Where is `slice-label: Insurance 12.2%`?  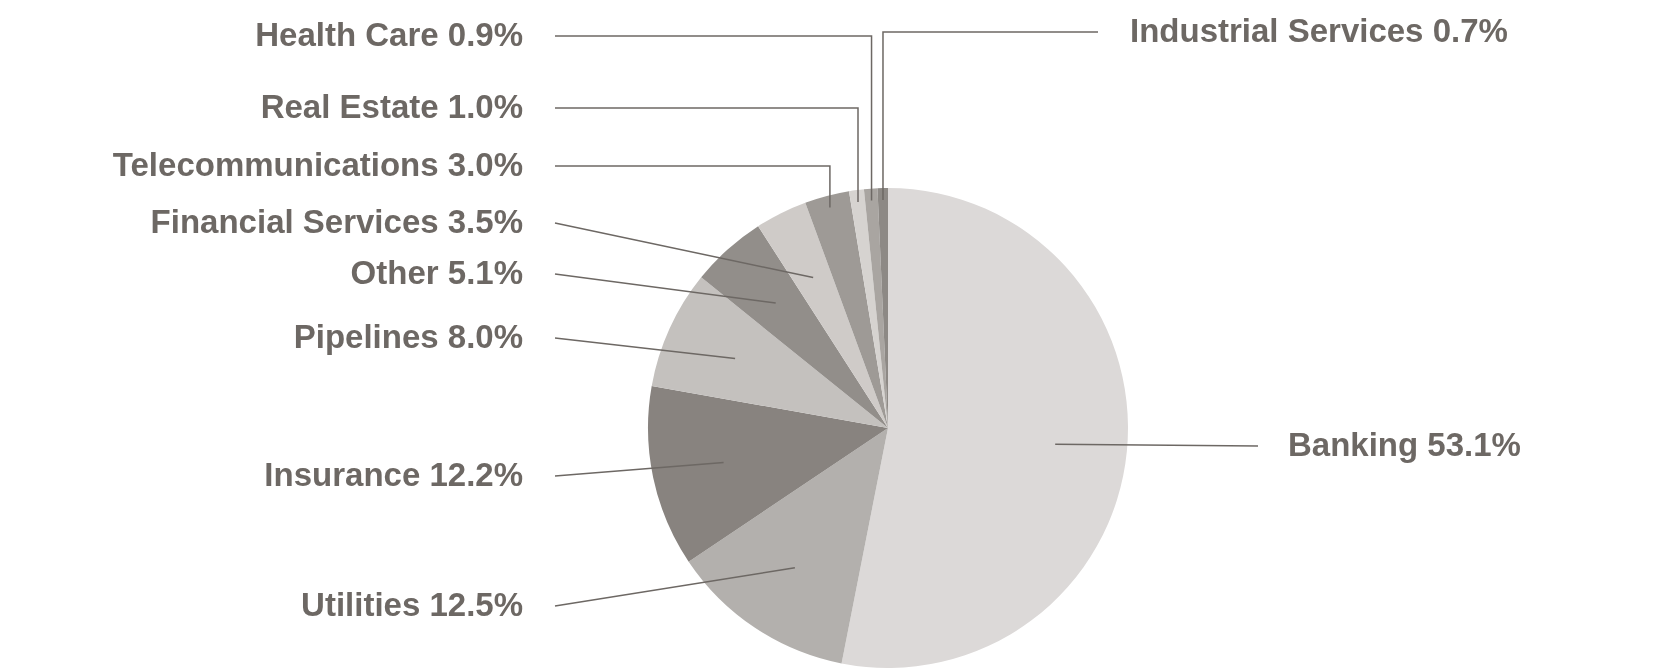
slice-label: Insurance 12.2% is located at coordinates (393, 475).